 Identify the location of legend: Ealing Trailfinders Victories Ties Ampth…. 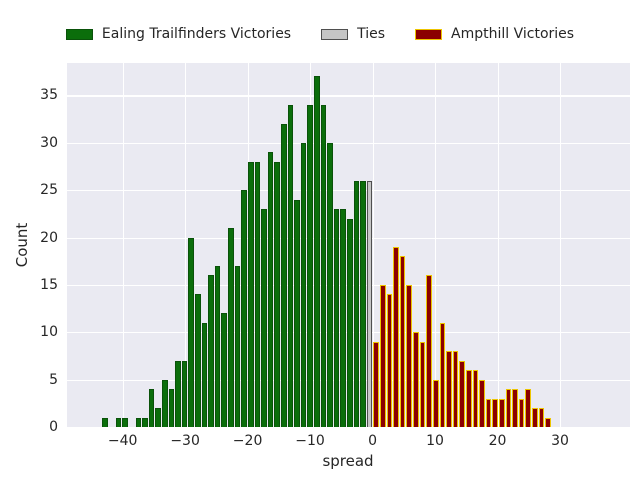
(320, 34).